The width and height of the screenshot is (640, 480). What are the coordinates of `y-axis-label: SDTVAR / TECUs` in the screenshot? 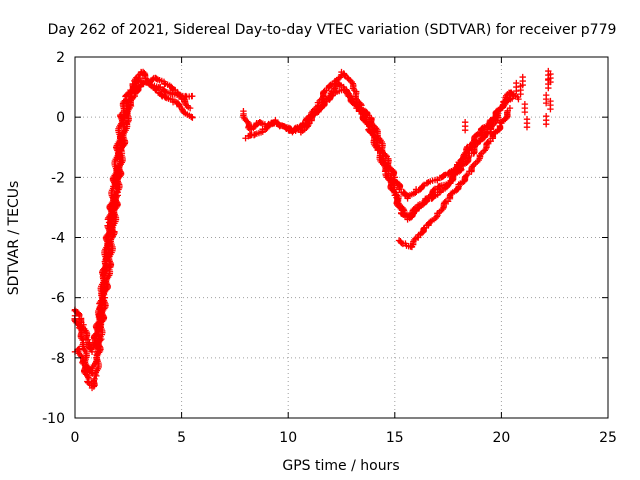 It's located at (14, 238).